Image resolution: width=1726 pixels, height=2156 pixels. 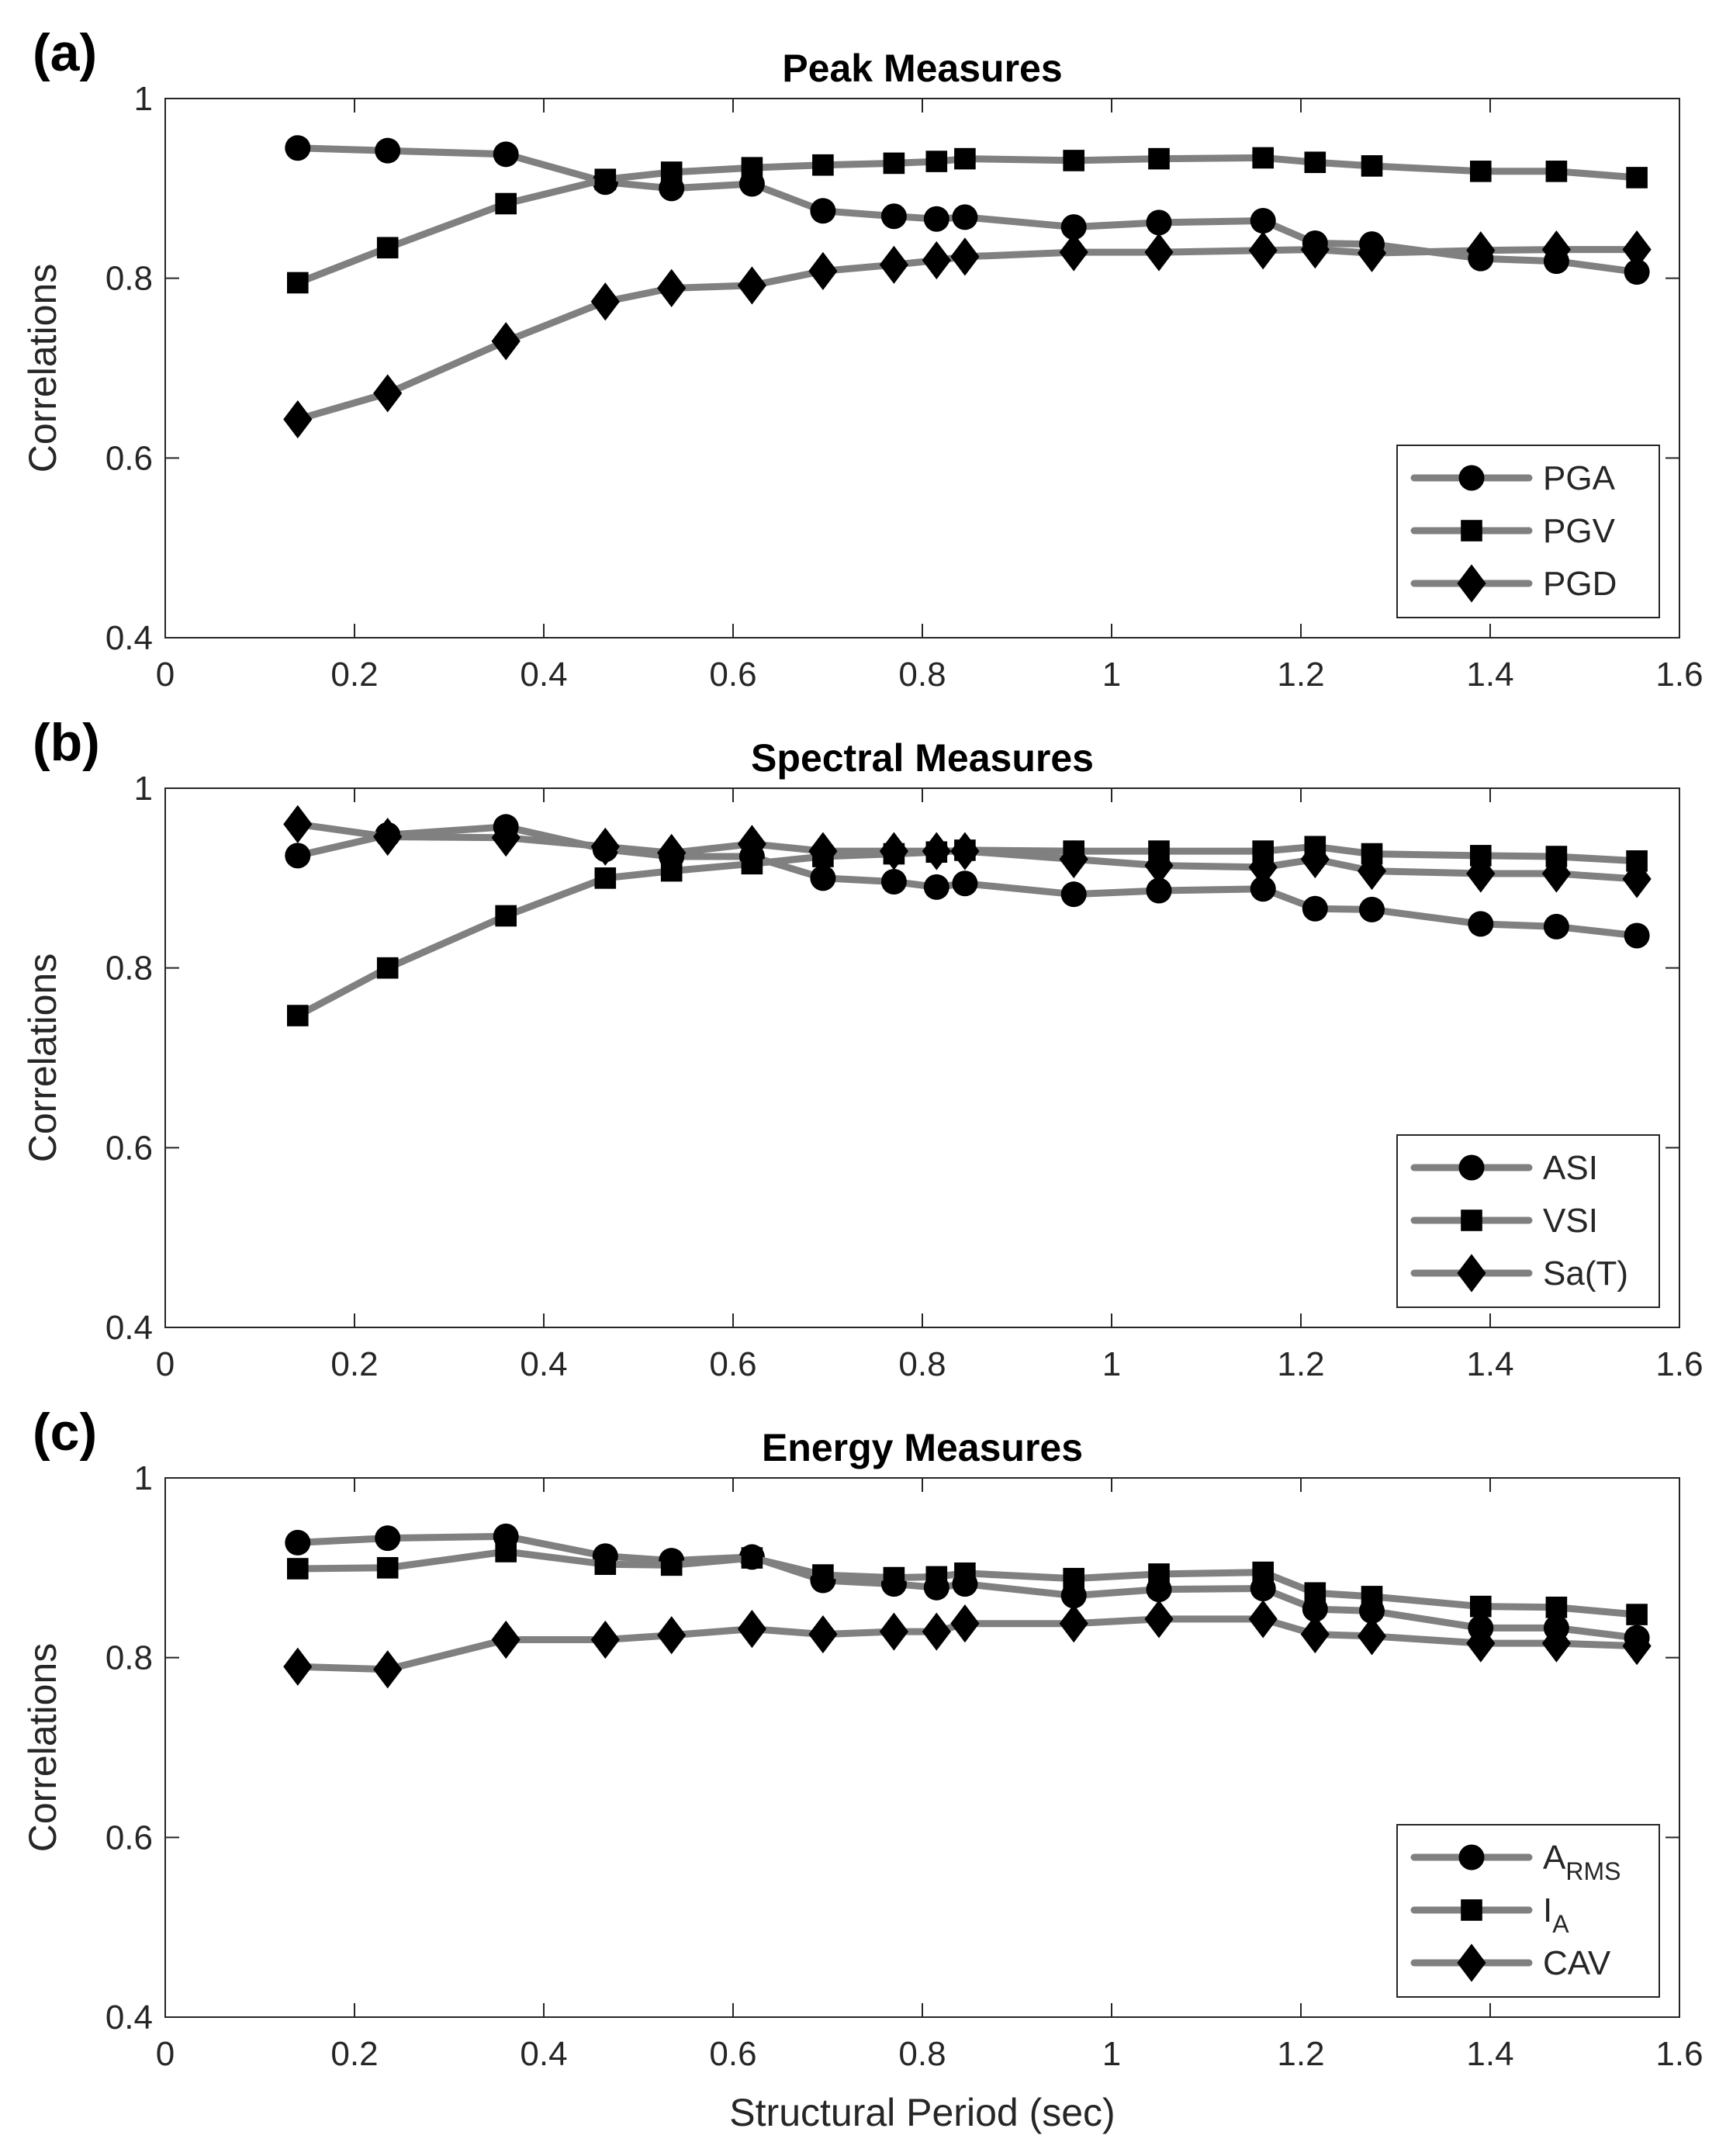 I want to click on legend-label-sub: RMS, so click(x=1593, y=1871).